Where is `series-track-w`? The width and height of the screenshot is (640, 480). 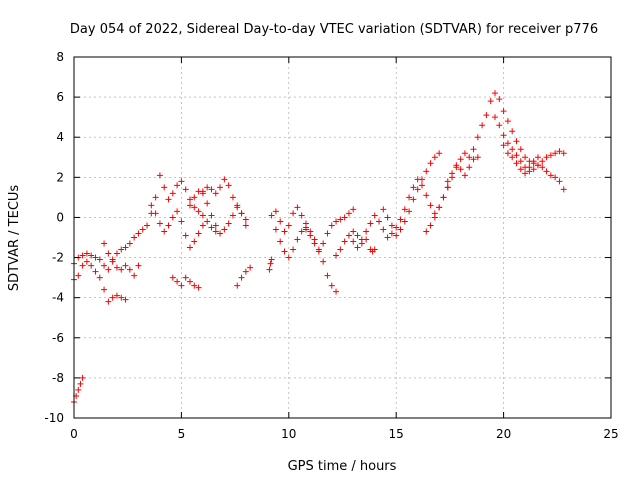
series-track-w is located at coordinates (529, 153).